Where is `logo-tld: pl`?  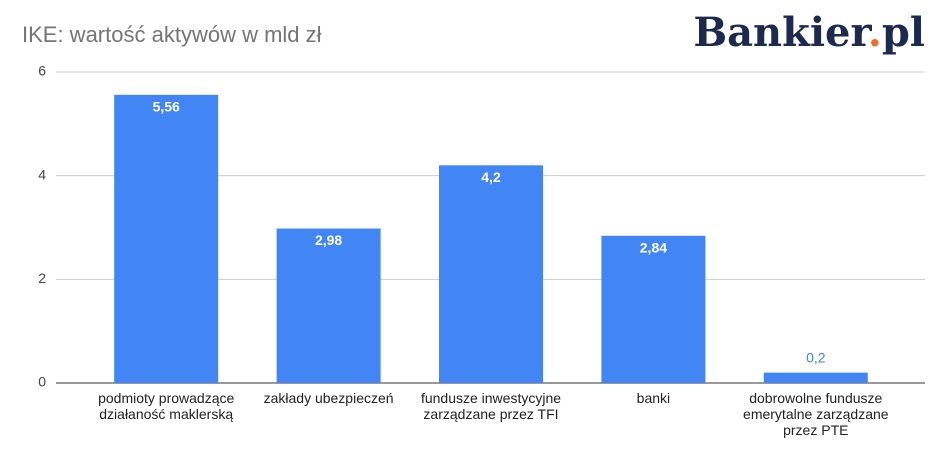 logo-tld: pl is located at coordinates (903, 32).